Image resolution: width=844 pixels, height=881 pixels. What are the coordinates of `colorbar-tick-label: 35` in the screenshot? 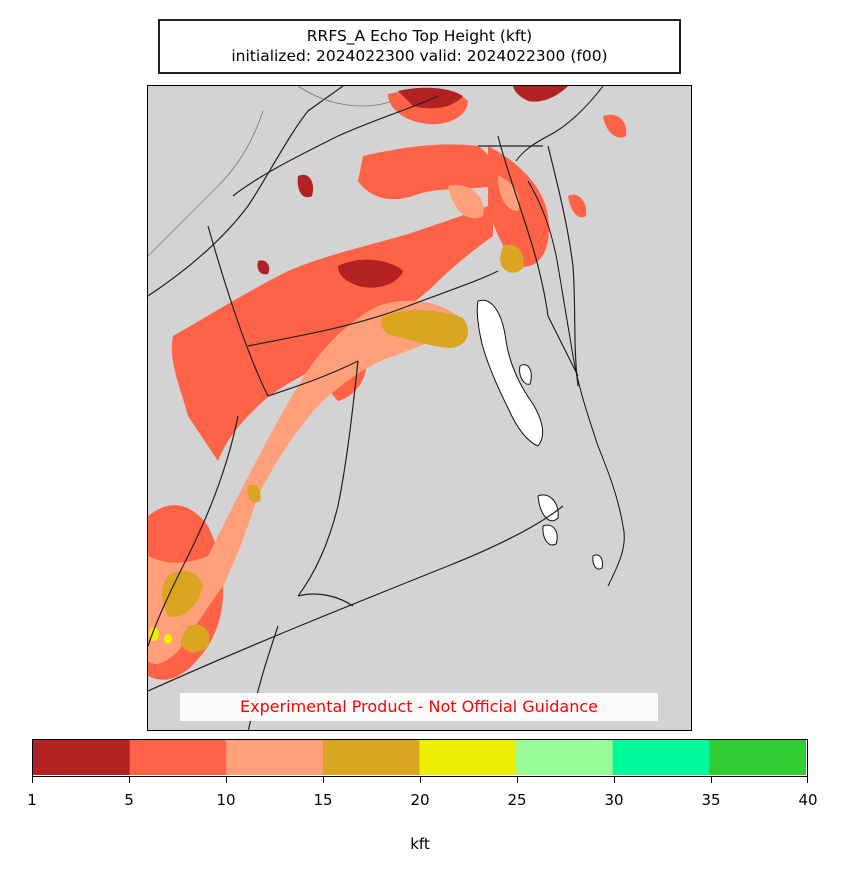 It's located at (711, 800).